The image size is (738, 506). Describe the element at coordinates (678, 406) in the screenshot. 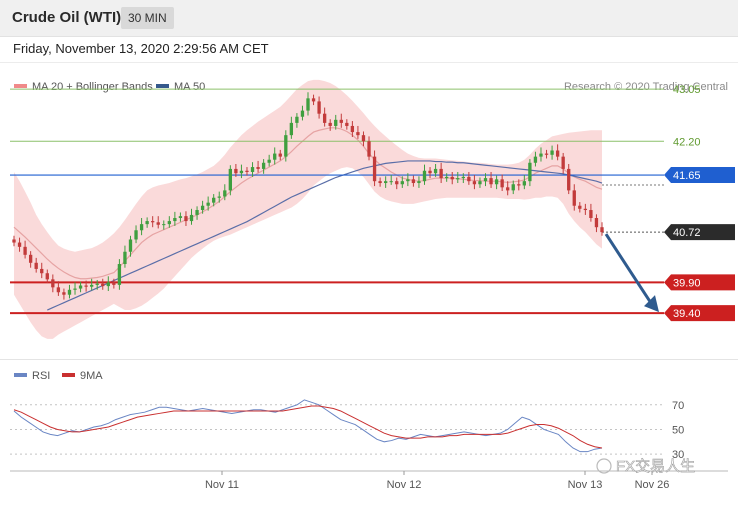

I see `rsi-tick-label: 70` at that location.